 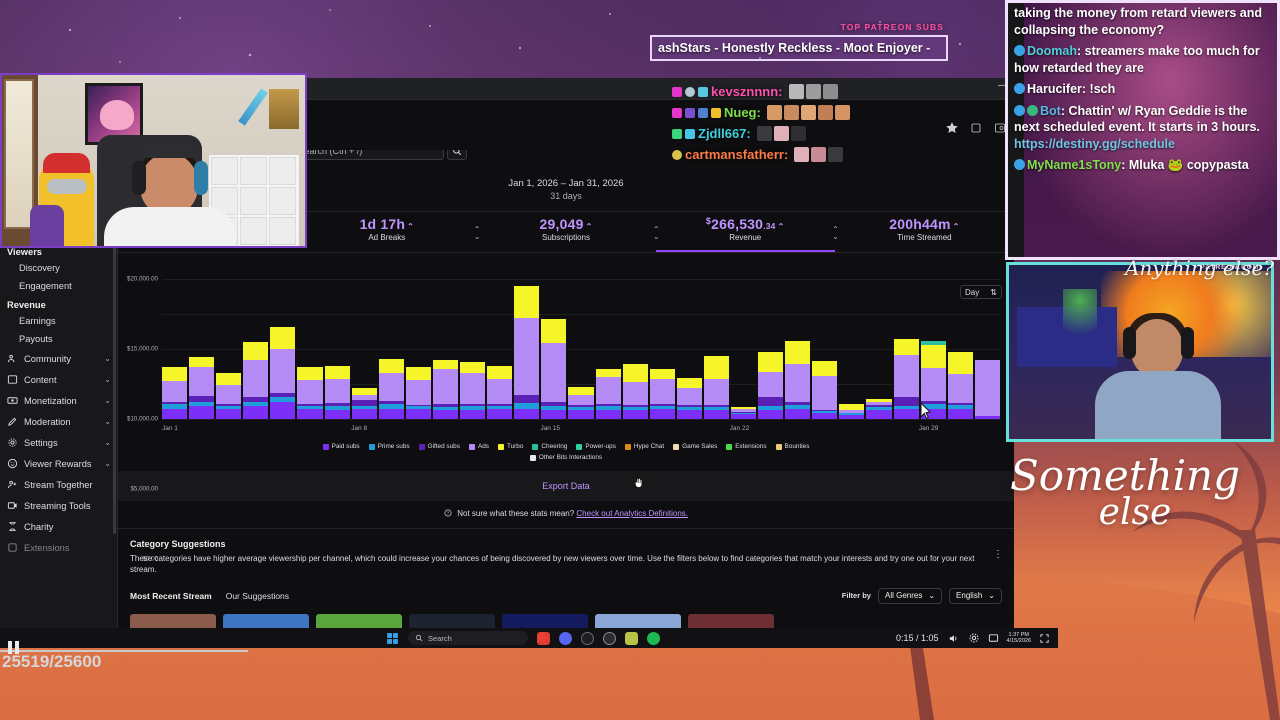 What do you see at coordinates (993, 638) in the screenshot?
I see `desktop-switch-icon` at bounding box center [993, 638].